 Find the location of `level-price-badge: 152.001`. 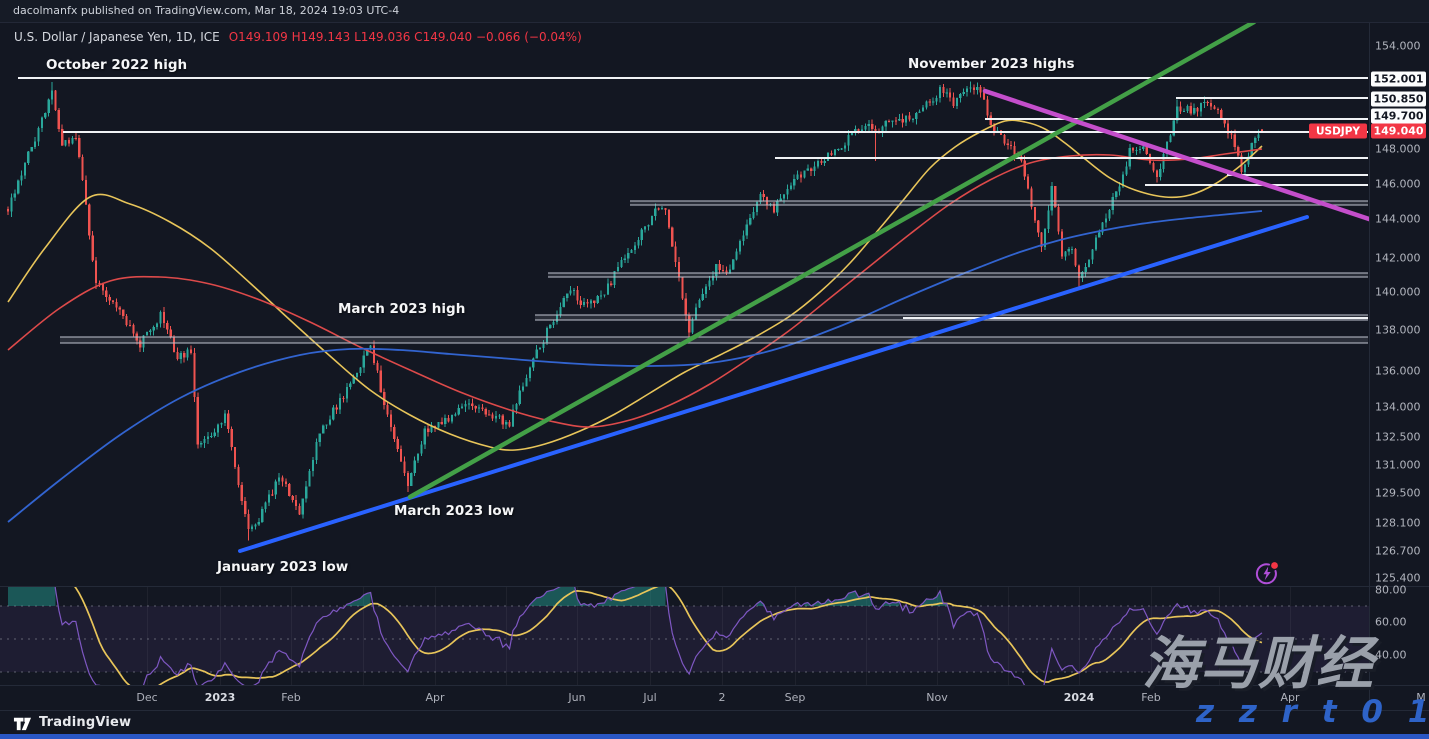

level-price-badge: 152.001 is located at coordinates (1398, 79).